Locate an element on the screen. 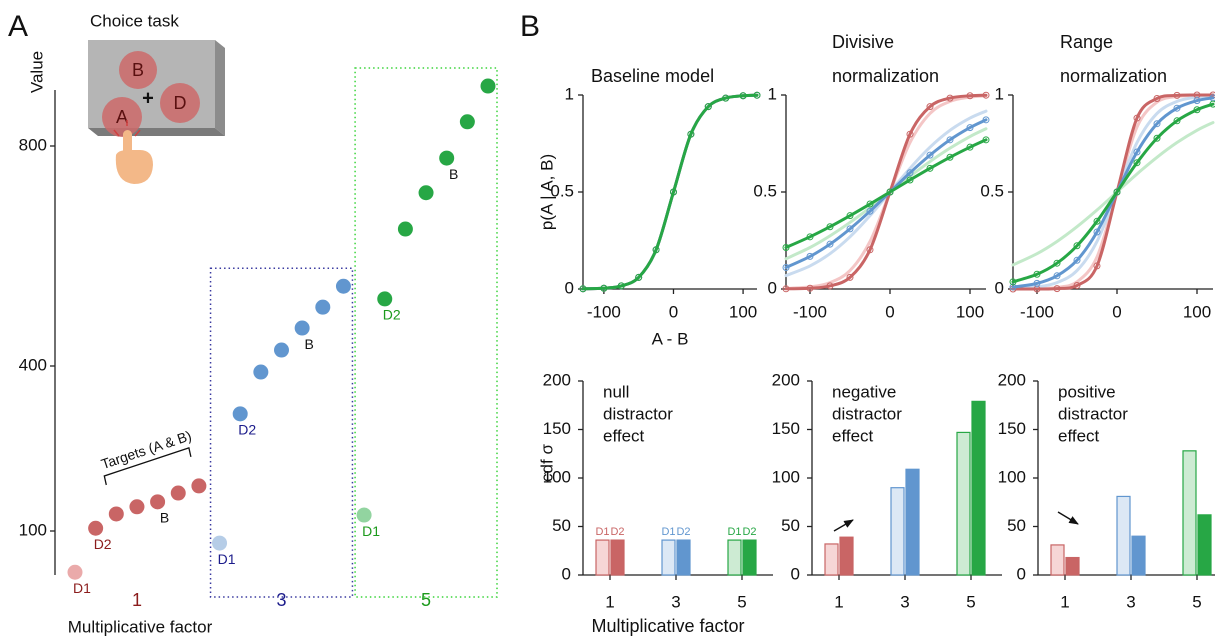 The height and width of the screenshot is (640, 1215). effect-arrow is located at coordinates (843, 525).